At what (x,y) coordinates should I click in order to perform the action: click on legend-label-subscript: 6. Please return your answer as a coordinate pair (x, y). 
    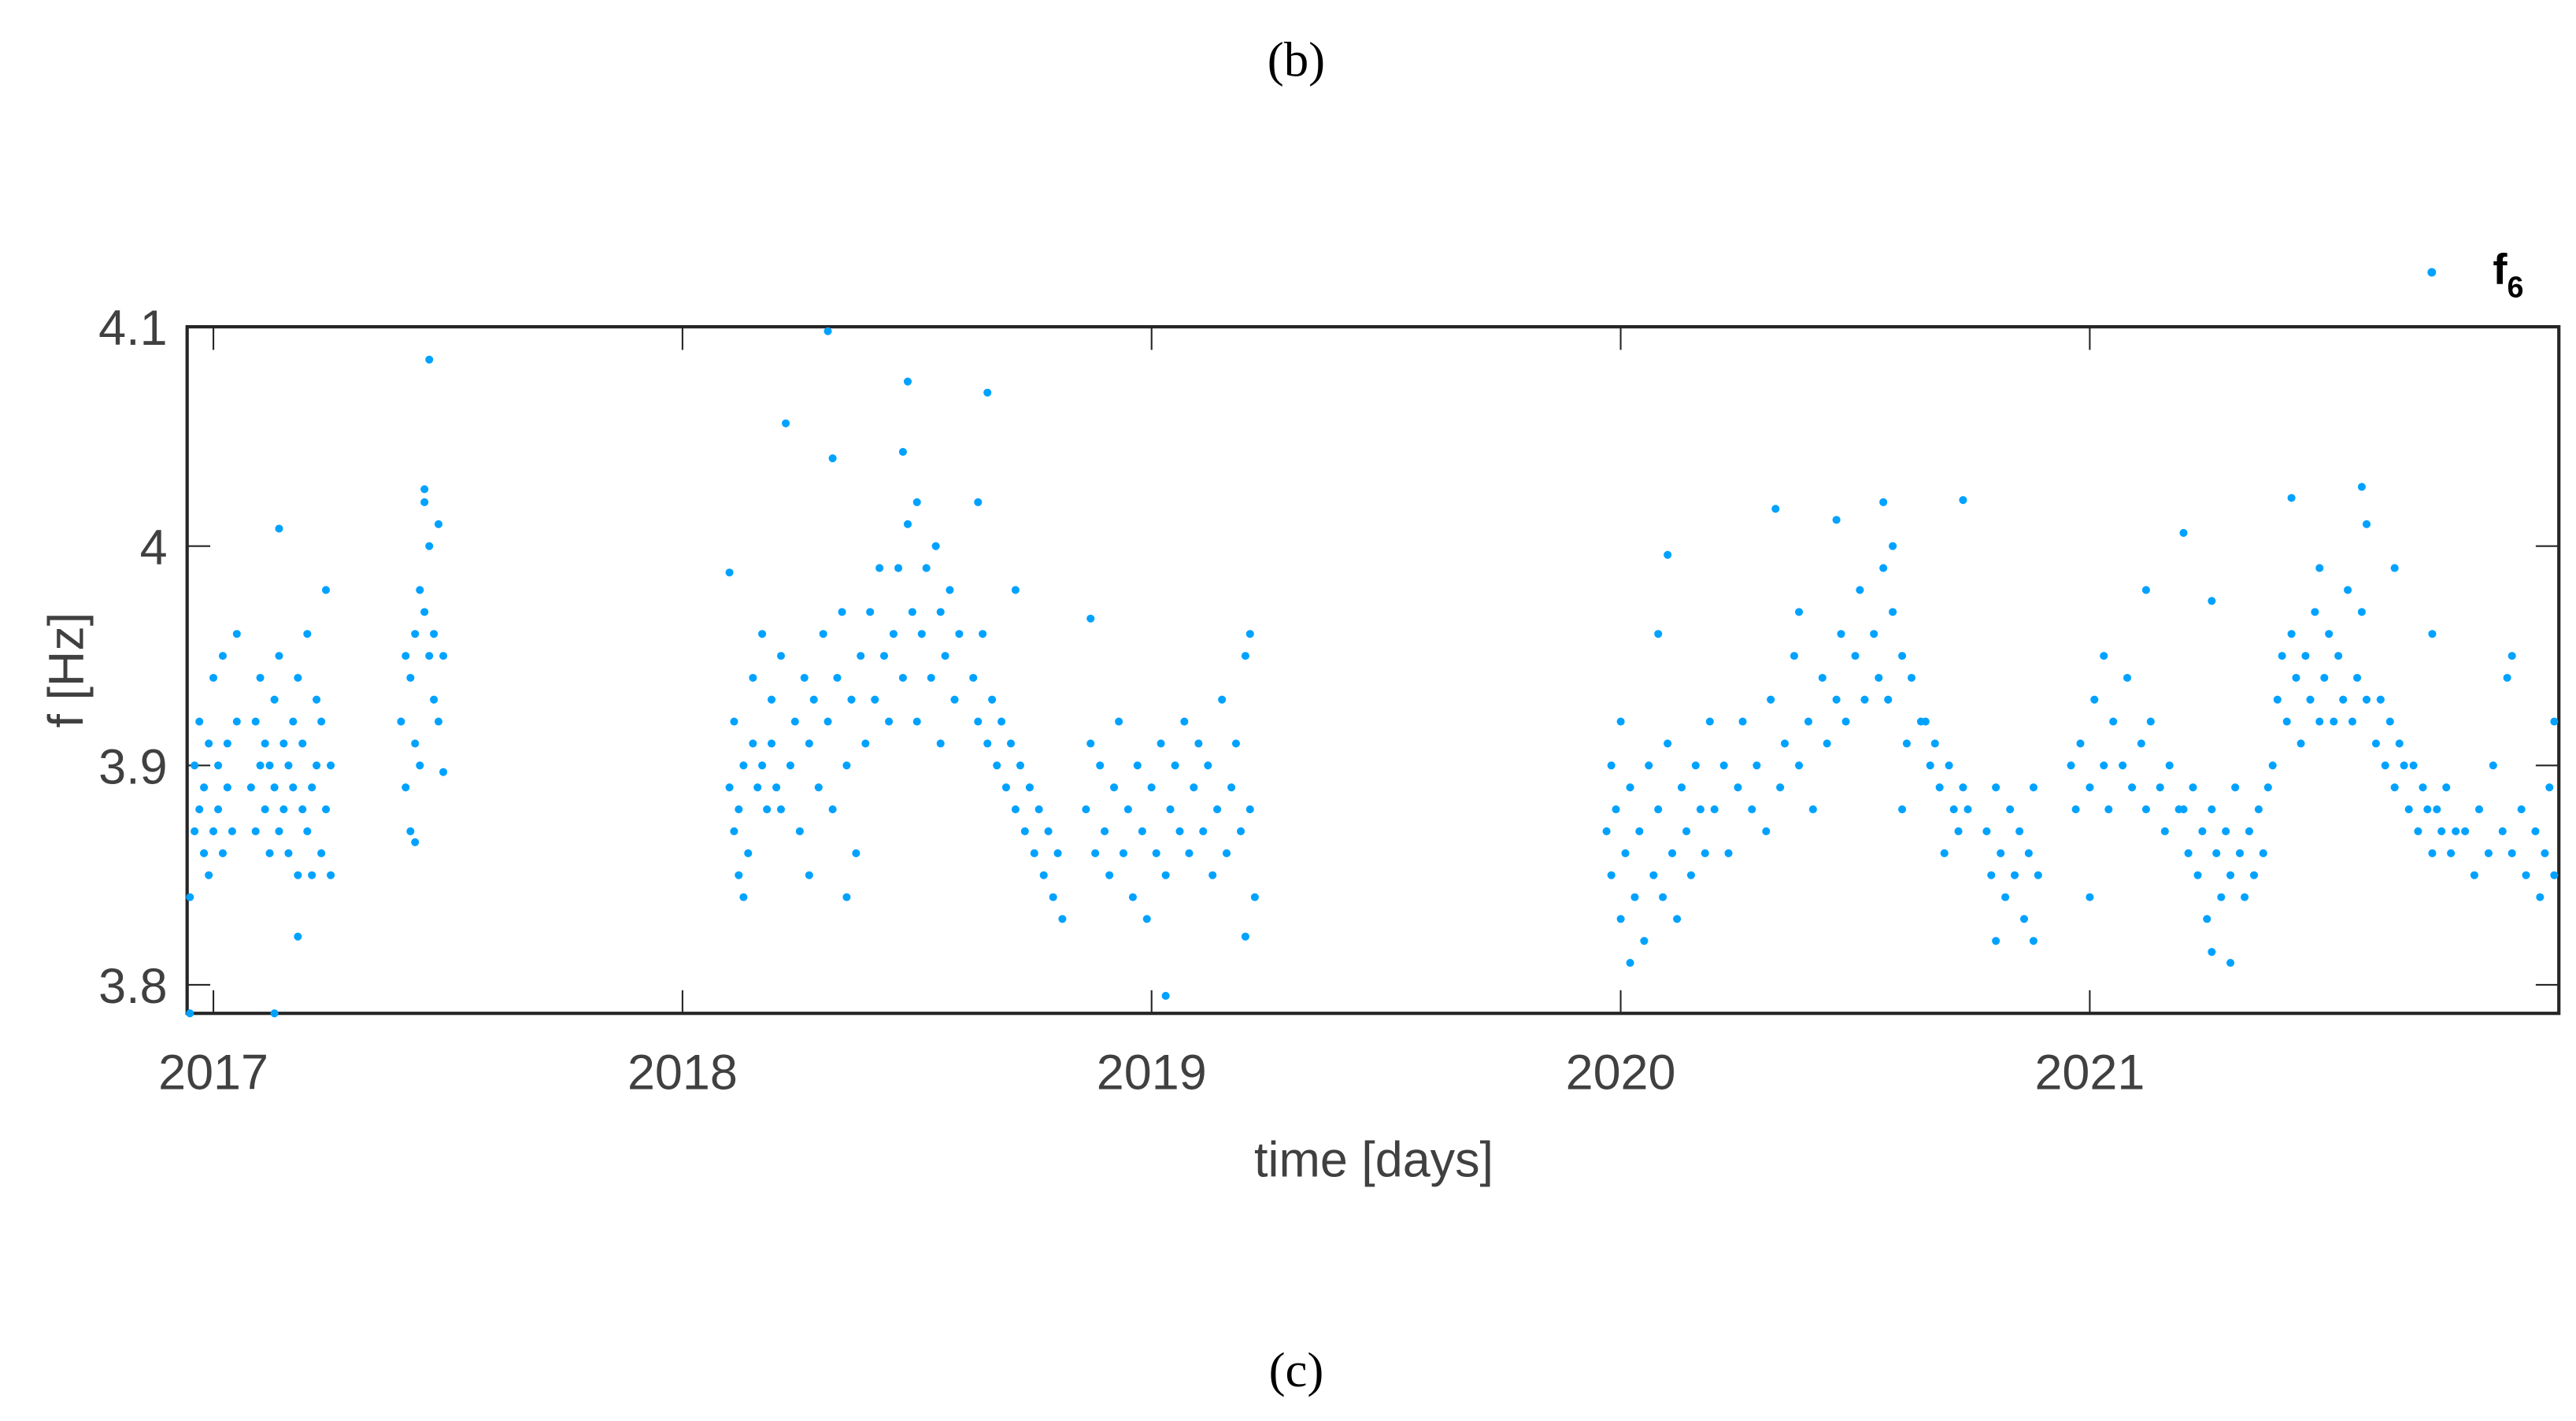
    Looking at the image, I should click on (2516, 286).